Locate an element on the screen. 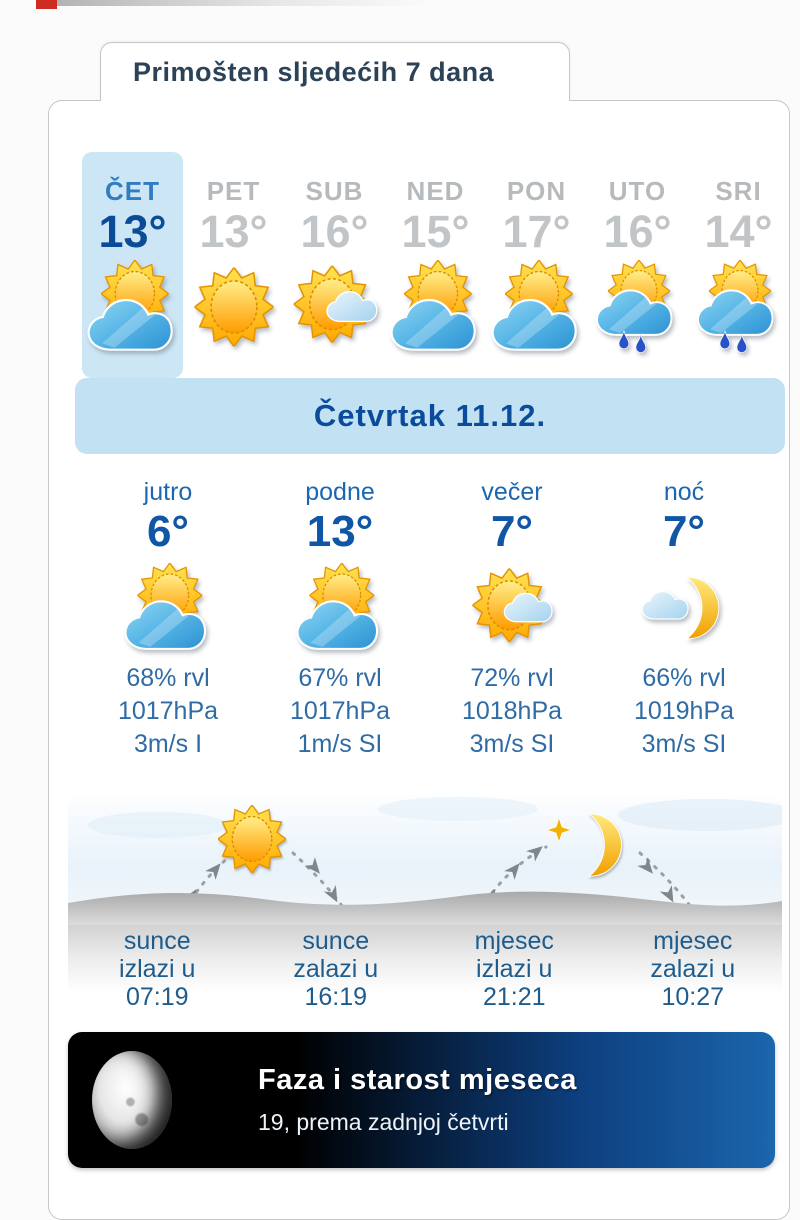 The width and height of the screenshot is (800, 1220). tab-forecast-7days: Primošten sljedećih 7 dana is located at coordinates (335, 71).